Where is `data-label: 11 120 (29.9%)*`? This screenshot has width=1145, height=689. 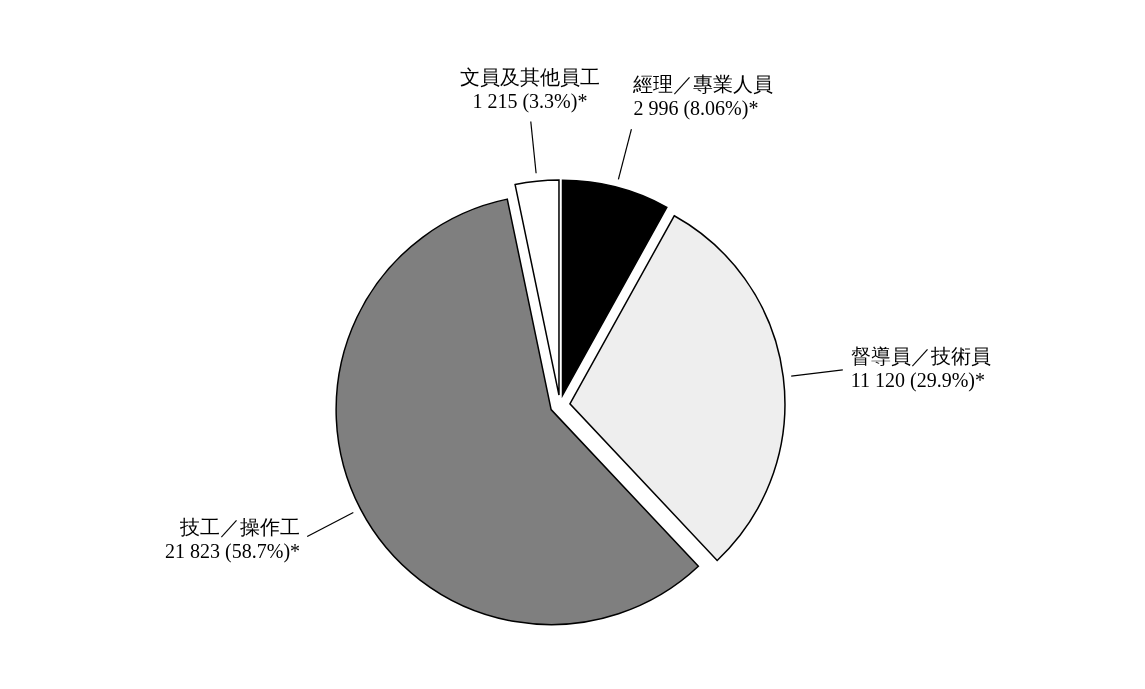
data-label: 11 120 (29.9%)* is located at coordinates (917, 380).